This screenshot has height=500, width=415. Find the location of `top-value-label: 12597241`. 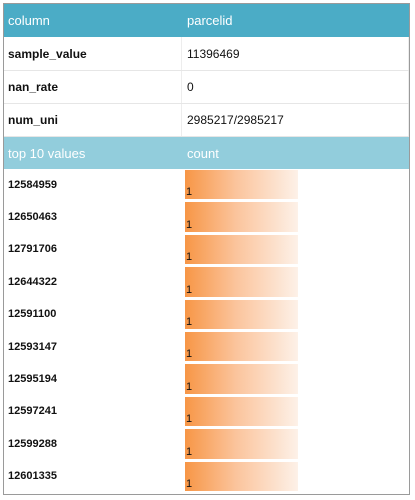

top-value-label: 12597241 is located at coordinates (32, 411).